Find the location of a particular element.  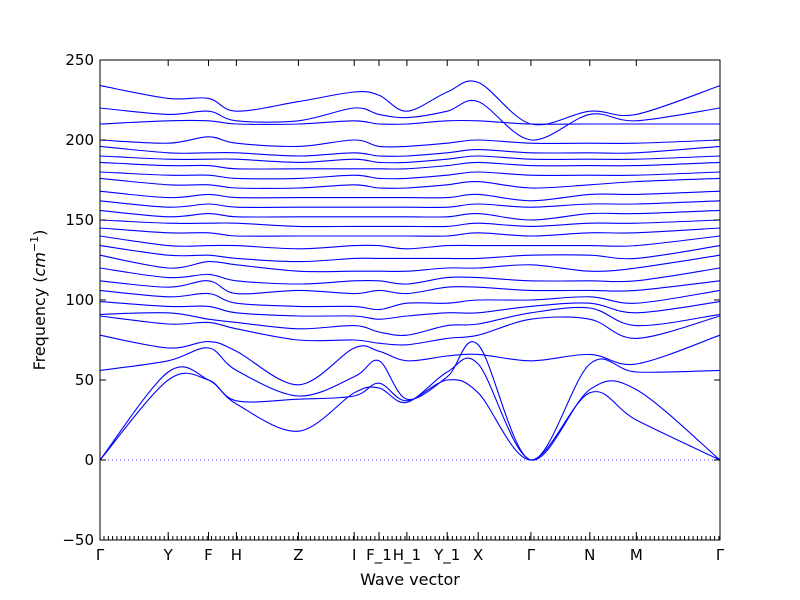

y-axis-label-unit-open: ( is located at coordinates (39, 279).